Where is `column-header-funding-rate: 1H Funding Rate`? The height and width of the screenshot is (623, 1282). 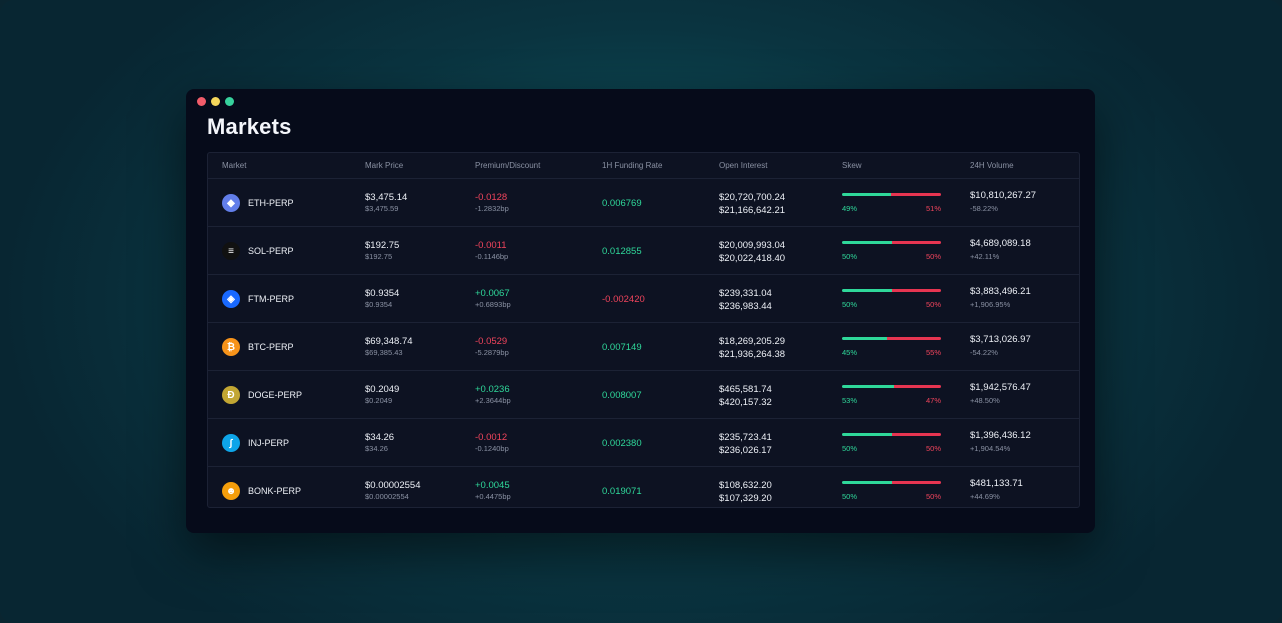
column-header-funding-rate: 1H Funding Rate is located at coordinates (632, 165).